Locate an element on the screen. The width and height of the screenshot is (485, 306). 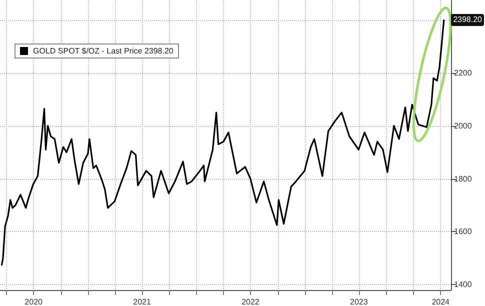
x-tick-label: 2023 is located at coordinates (359, 302).